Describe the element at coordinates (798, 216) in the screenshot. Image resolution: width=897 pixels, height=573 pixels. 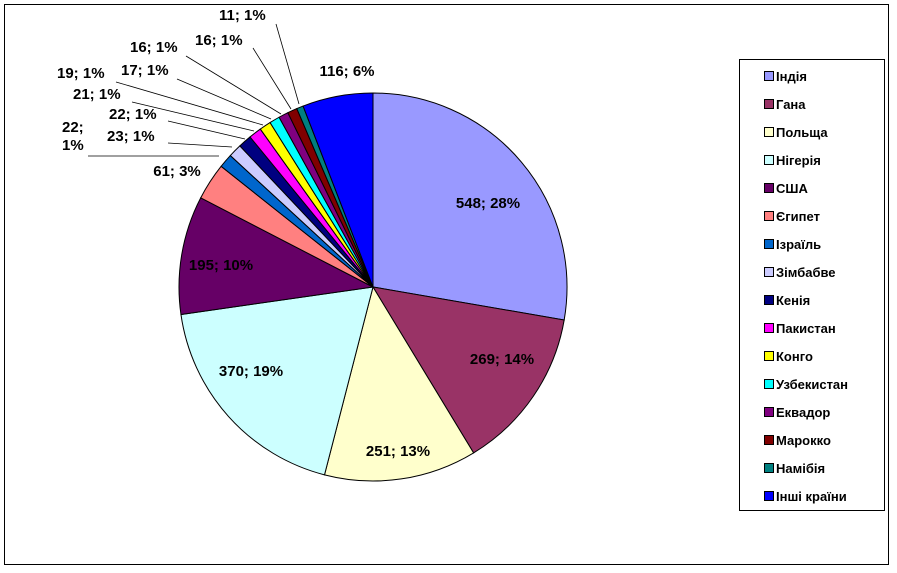
I see `legend-label: Єгипет` at that location.